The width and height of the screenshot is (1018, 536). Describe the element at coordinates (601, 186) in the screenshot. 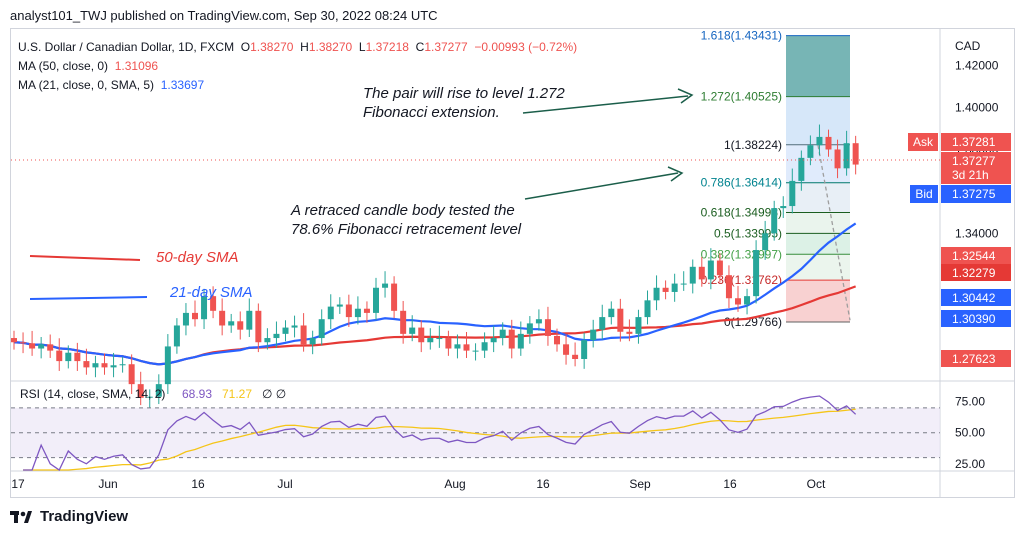

I see `annotation-retrace-arrow` at that location.